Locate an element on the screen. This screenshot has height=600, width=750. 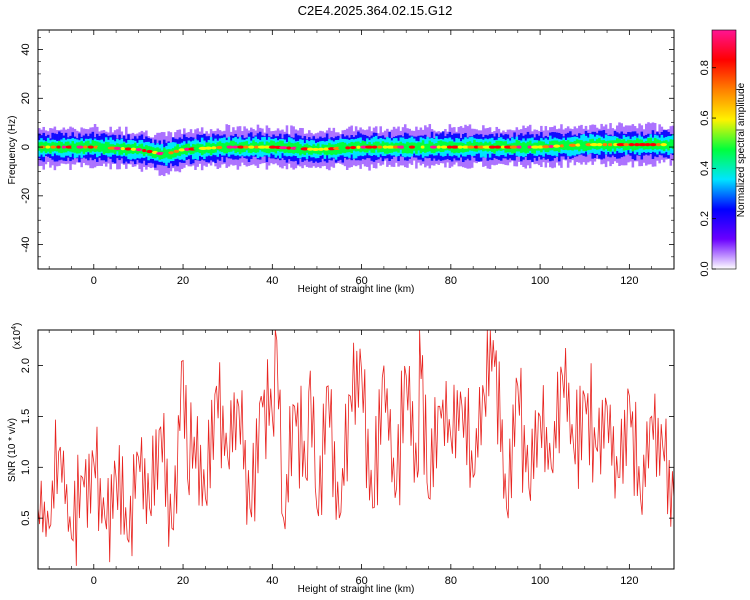
snr-y-tick-label: 2.0 is located at coordinates (26, 365).